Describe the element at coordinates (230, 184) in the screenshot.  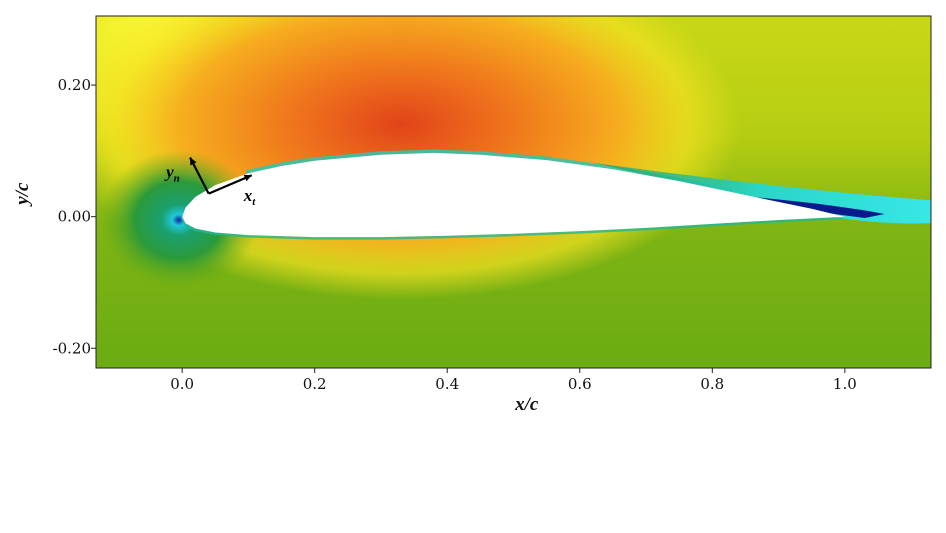
I see `xt-arrow` at that location.